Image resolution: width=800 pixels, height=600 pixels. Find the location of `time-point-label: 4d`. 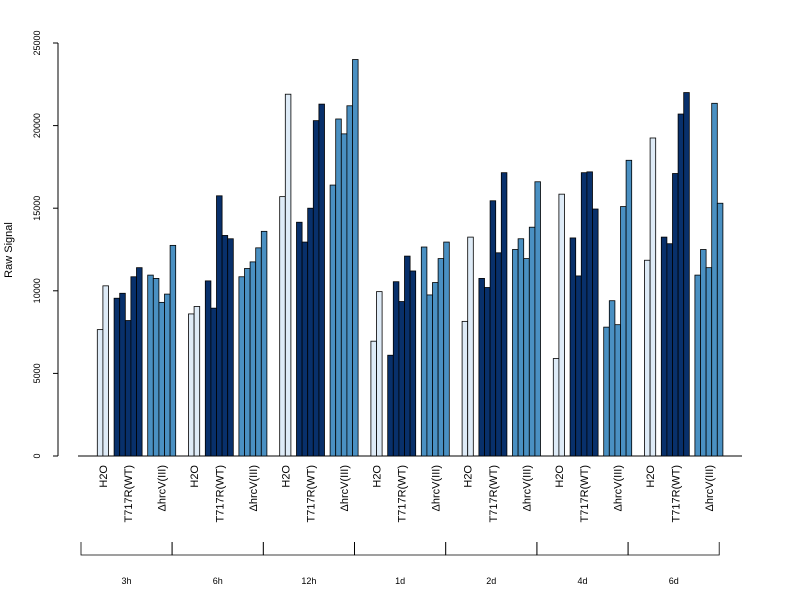

time-point-label: 4d is located at coordinates (582, 581).